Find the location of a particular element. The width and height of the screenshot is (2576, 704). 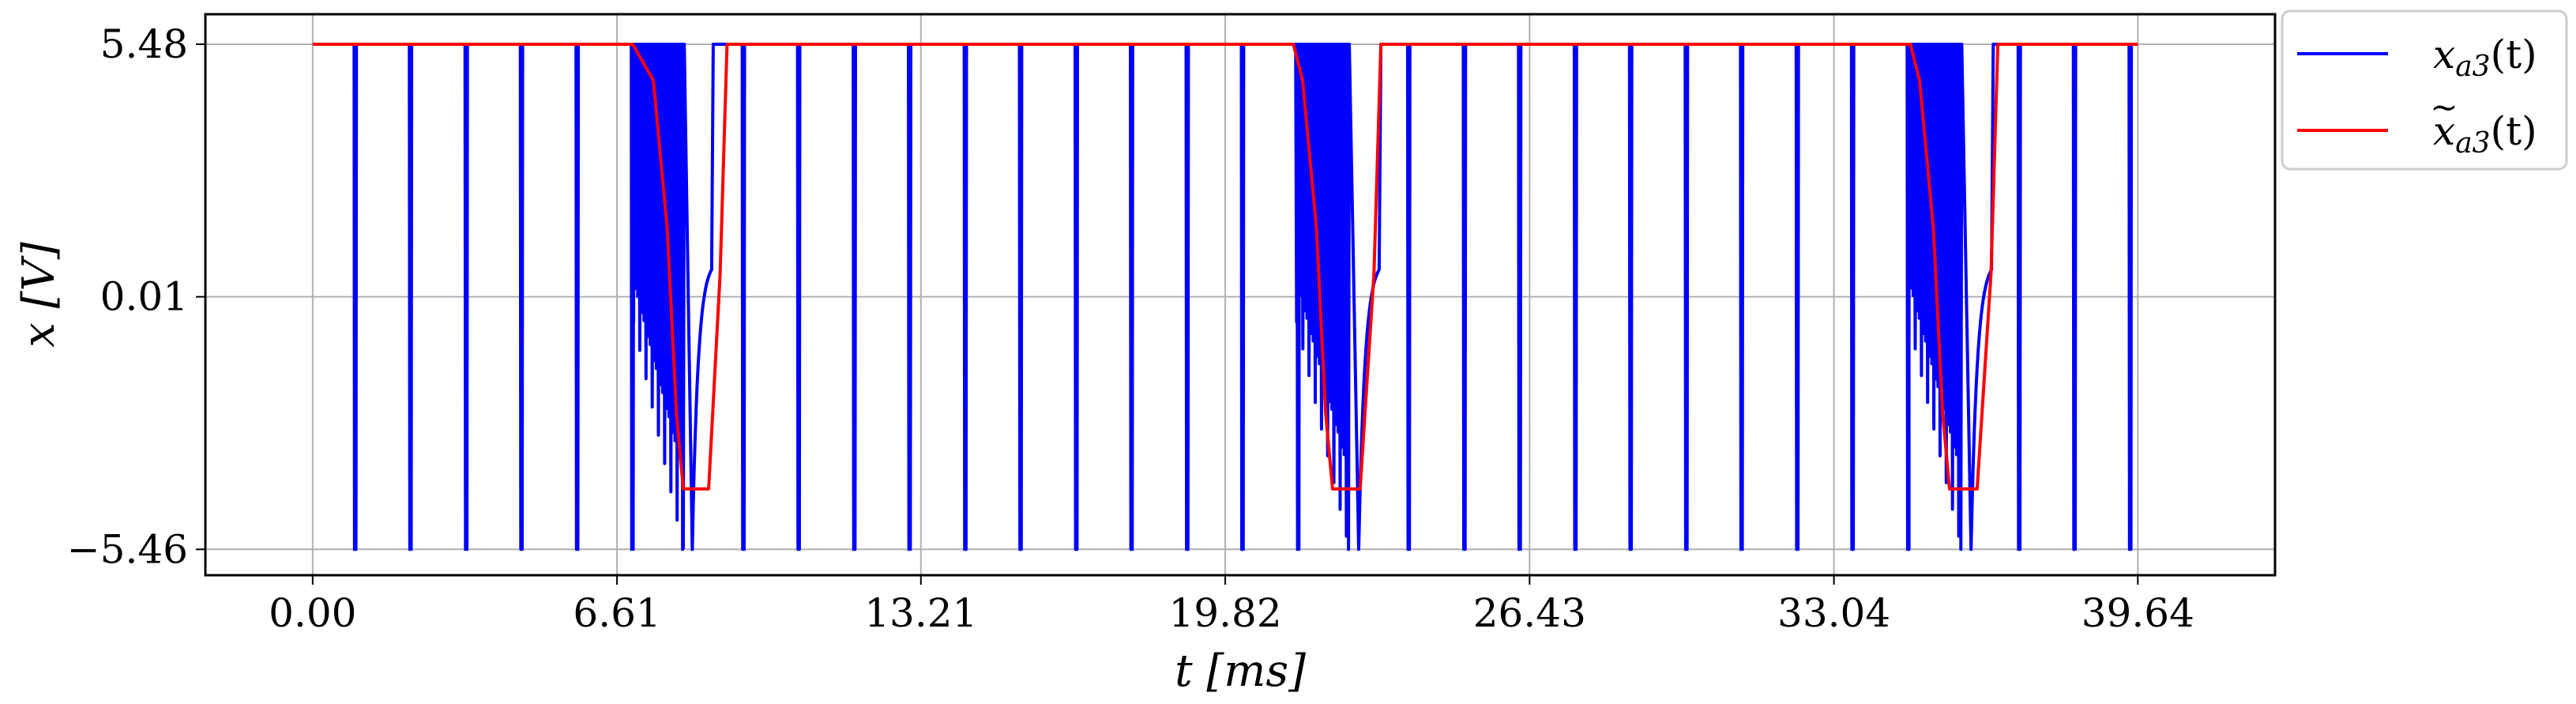

y-axis-ticks: 5.48 0.01 −5.46 is located at coordinates (136, 296).